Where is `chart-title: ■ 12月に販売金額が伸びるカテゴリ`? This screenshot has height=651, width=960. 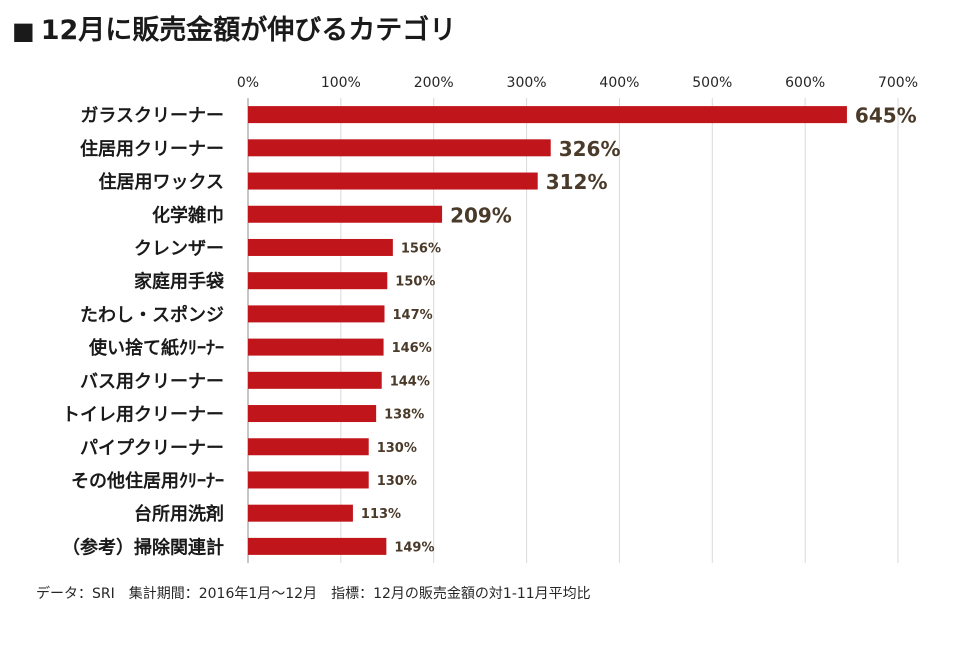 chart-title: ■ 12月に販売金額が伸びるカテゴリ is located at coordinates (234, 27).